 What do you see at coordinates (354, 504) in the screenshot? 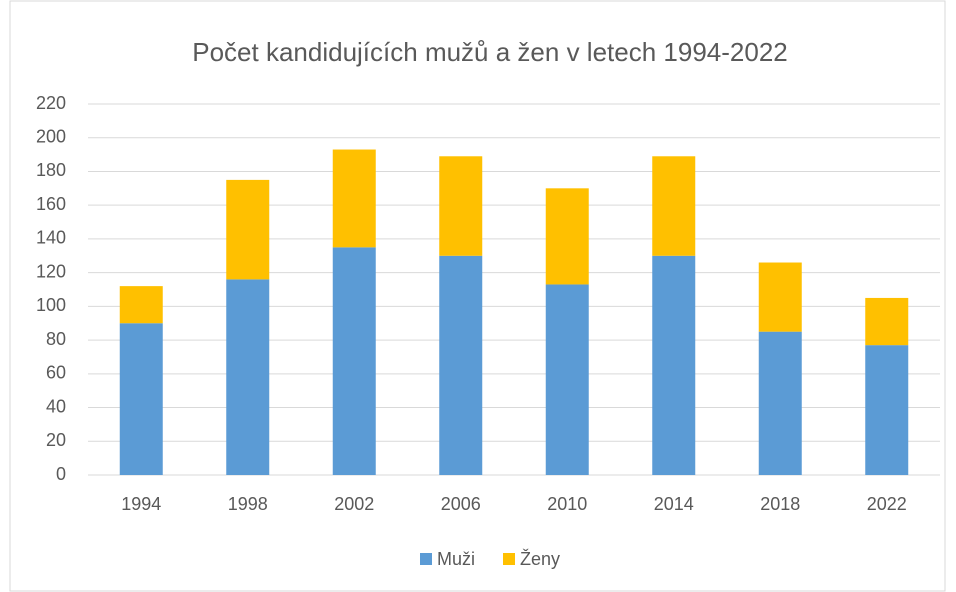
I see `x-tick-label: 2002` at bounding box center [354, 504].